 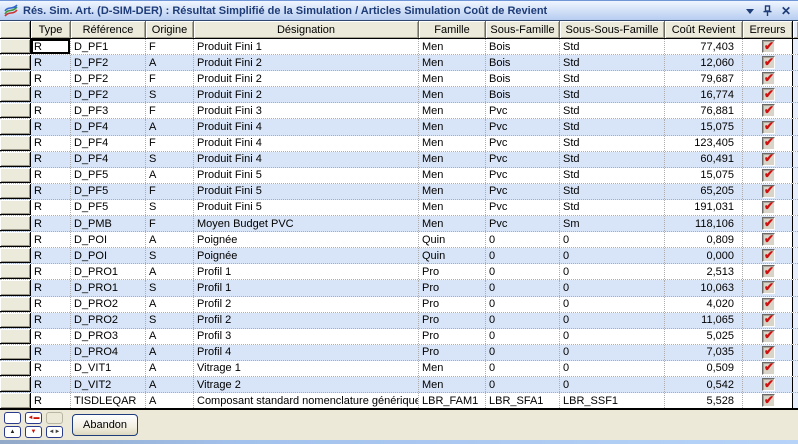 I want to click on cell-famille: Quin, so click(x=452, y=256).